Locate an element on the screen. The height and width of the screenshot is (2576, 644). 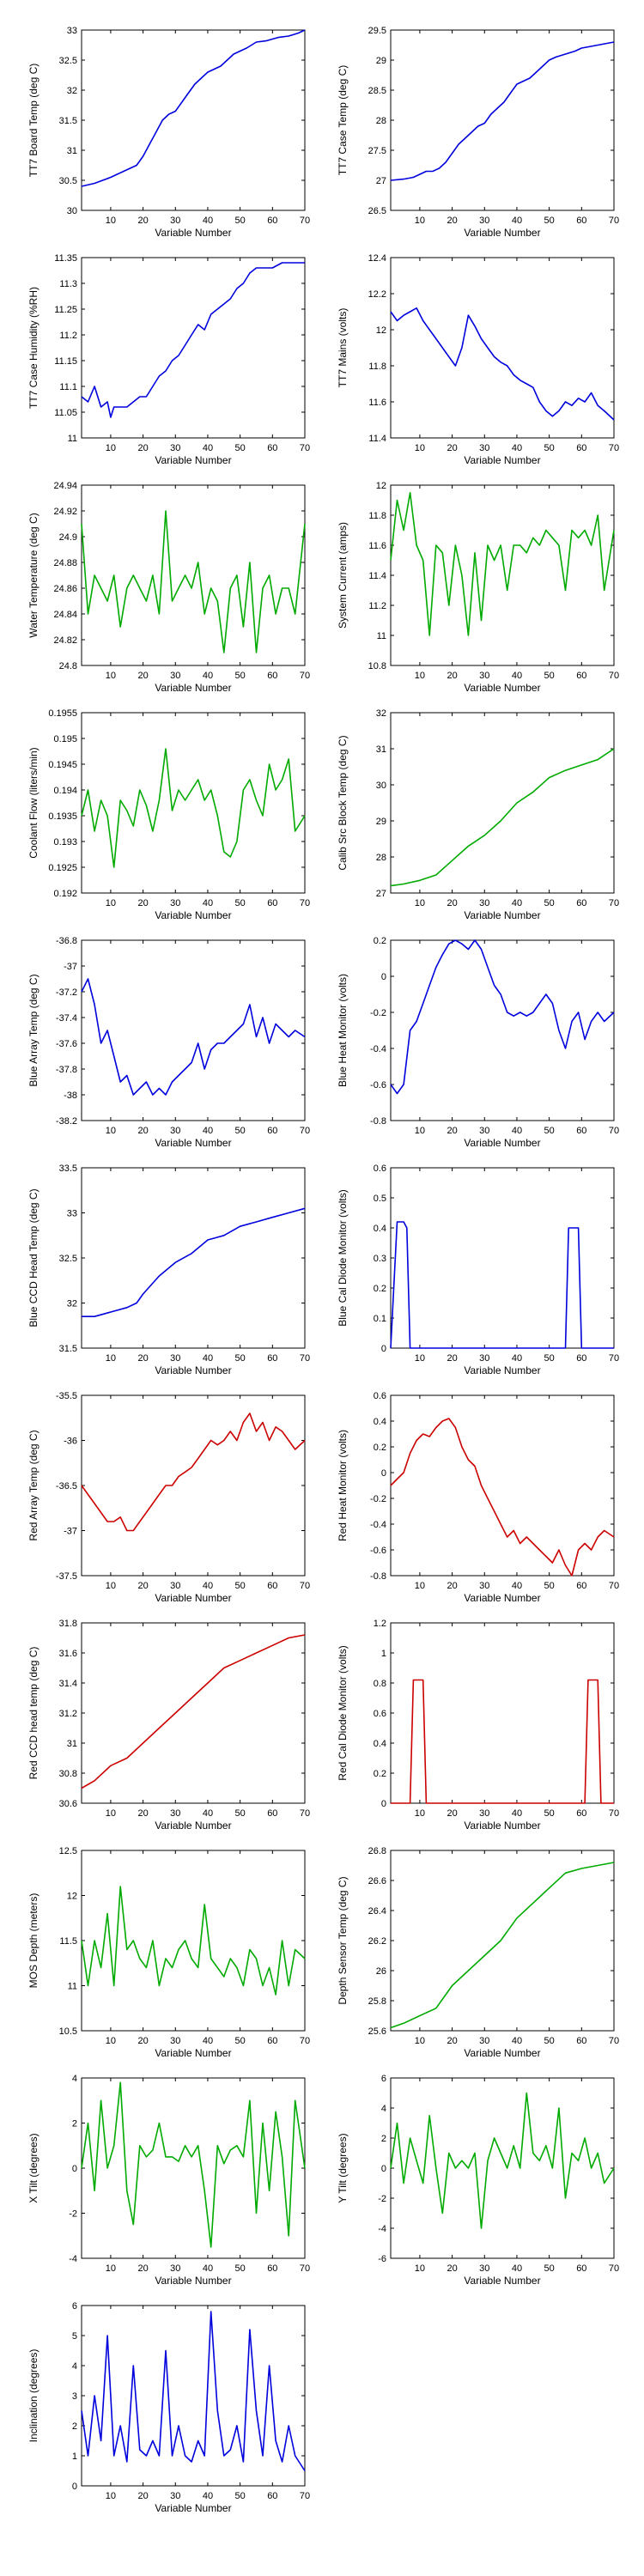
y-tick-label: 29 is located at coordinates (381, 61).